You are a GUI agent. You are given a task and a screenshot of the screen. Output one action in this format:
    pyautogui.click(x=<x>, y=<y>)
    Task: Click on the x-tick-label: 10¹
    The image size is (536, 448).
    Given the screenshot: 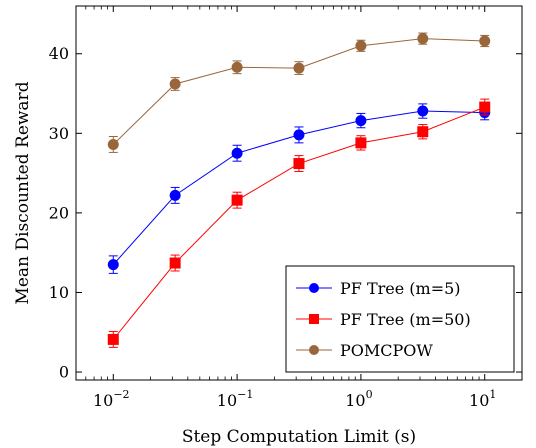 What is the action you would take?
    pyautogui.click(x=482, y=399)
    